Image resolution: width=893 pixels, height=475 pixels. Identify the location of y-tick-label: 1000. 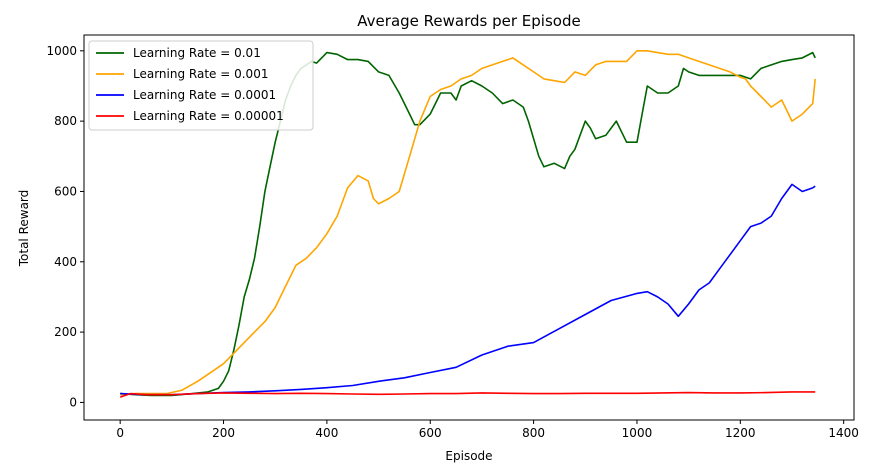
(61, 51).